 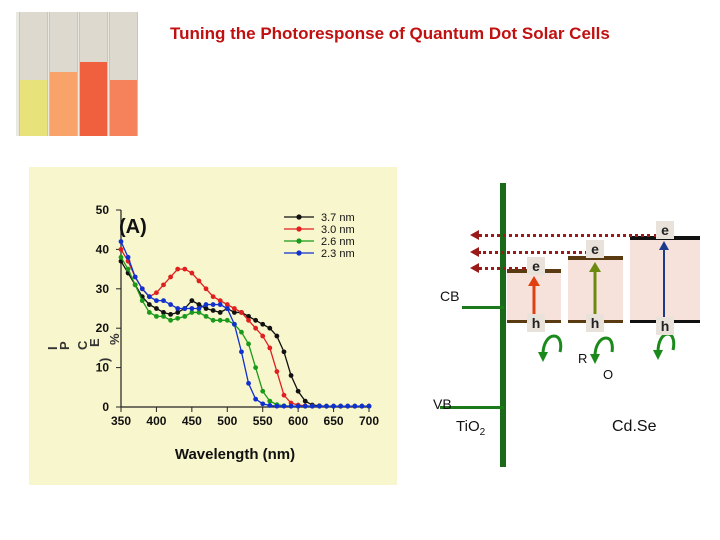 I want to click on tio2-label-text: TiO, so click(x=468, y=426).